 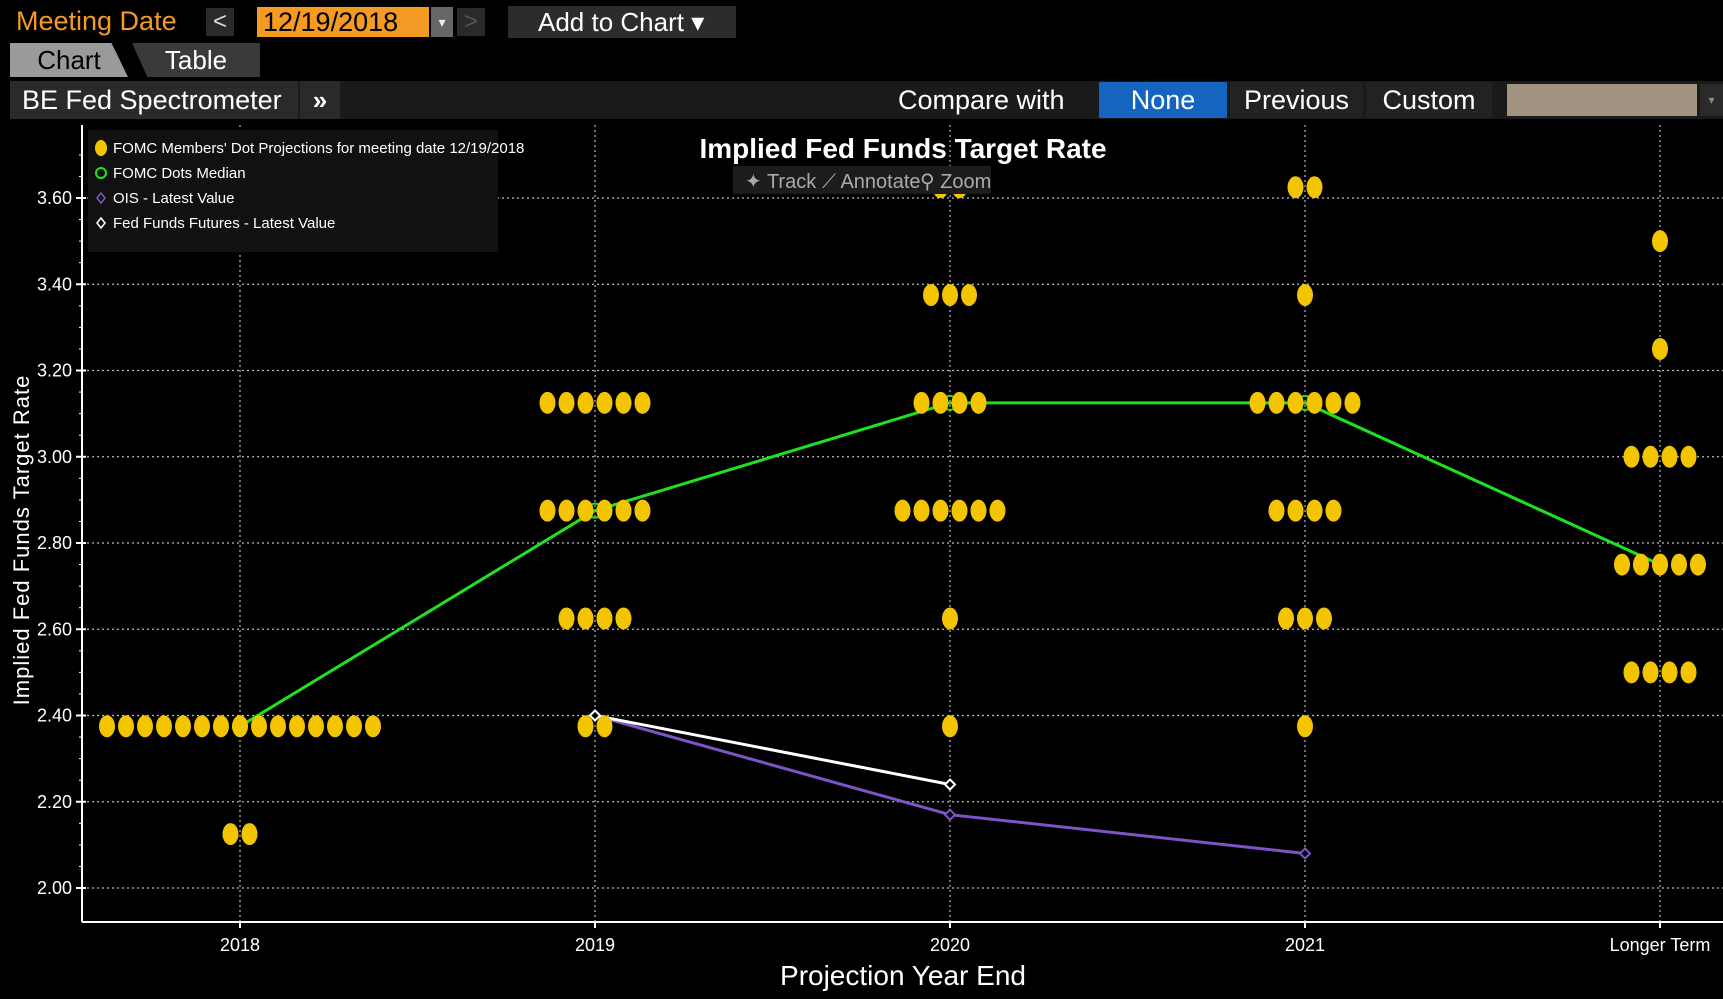 I want to click on x-tick-label: 2018, so click(x=240, y=945).